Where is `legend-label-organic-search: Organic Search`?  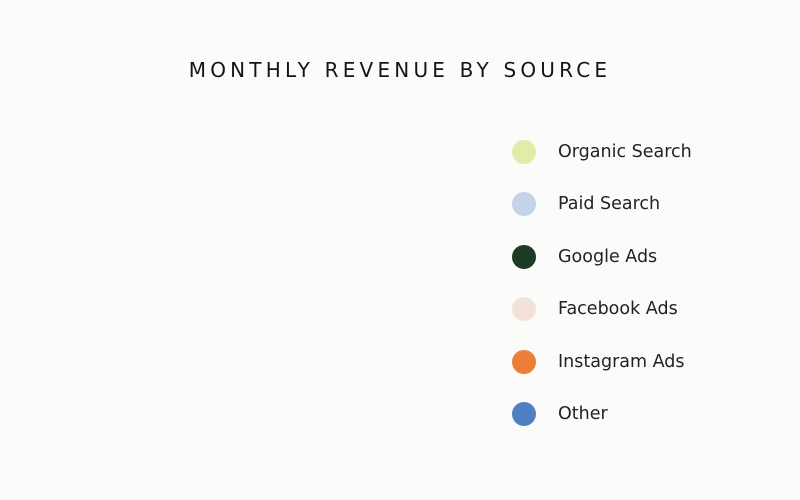 legend-label-organic-search: Organic Search is located at coordinates (625, 152).